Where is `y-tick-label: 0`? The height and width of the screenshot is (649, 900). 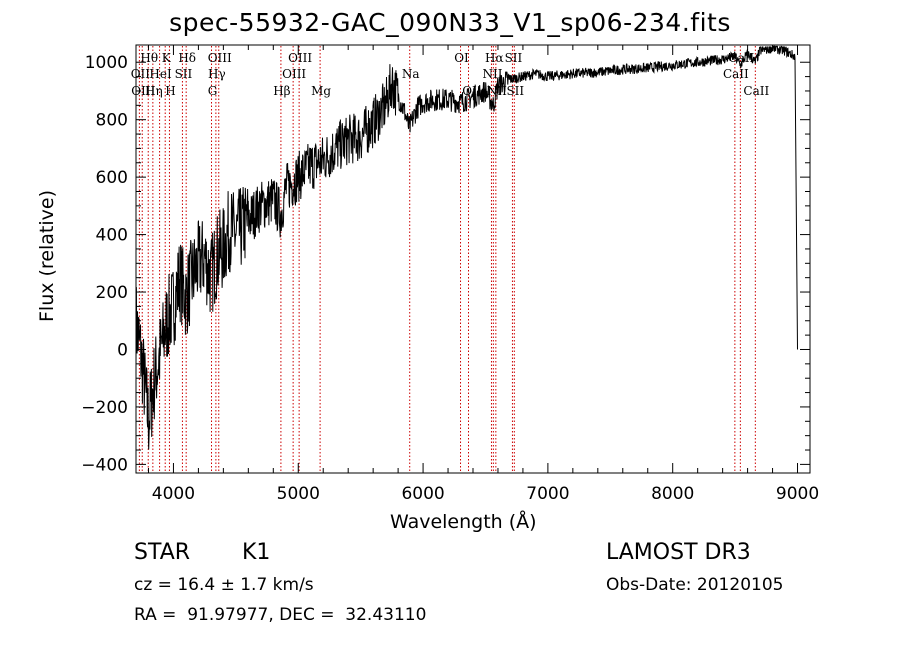 y-tick-label: 0 is located at coordinates (122, 350).